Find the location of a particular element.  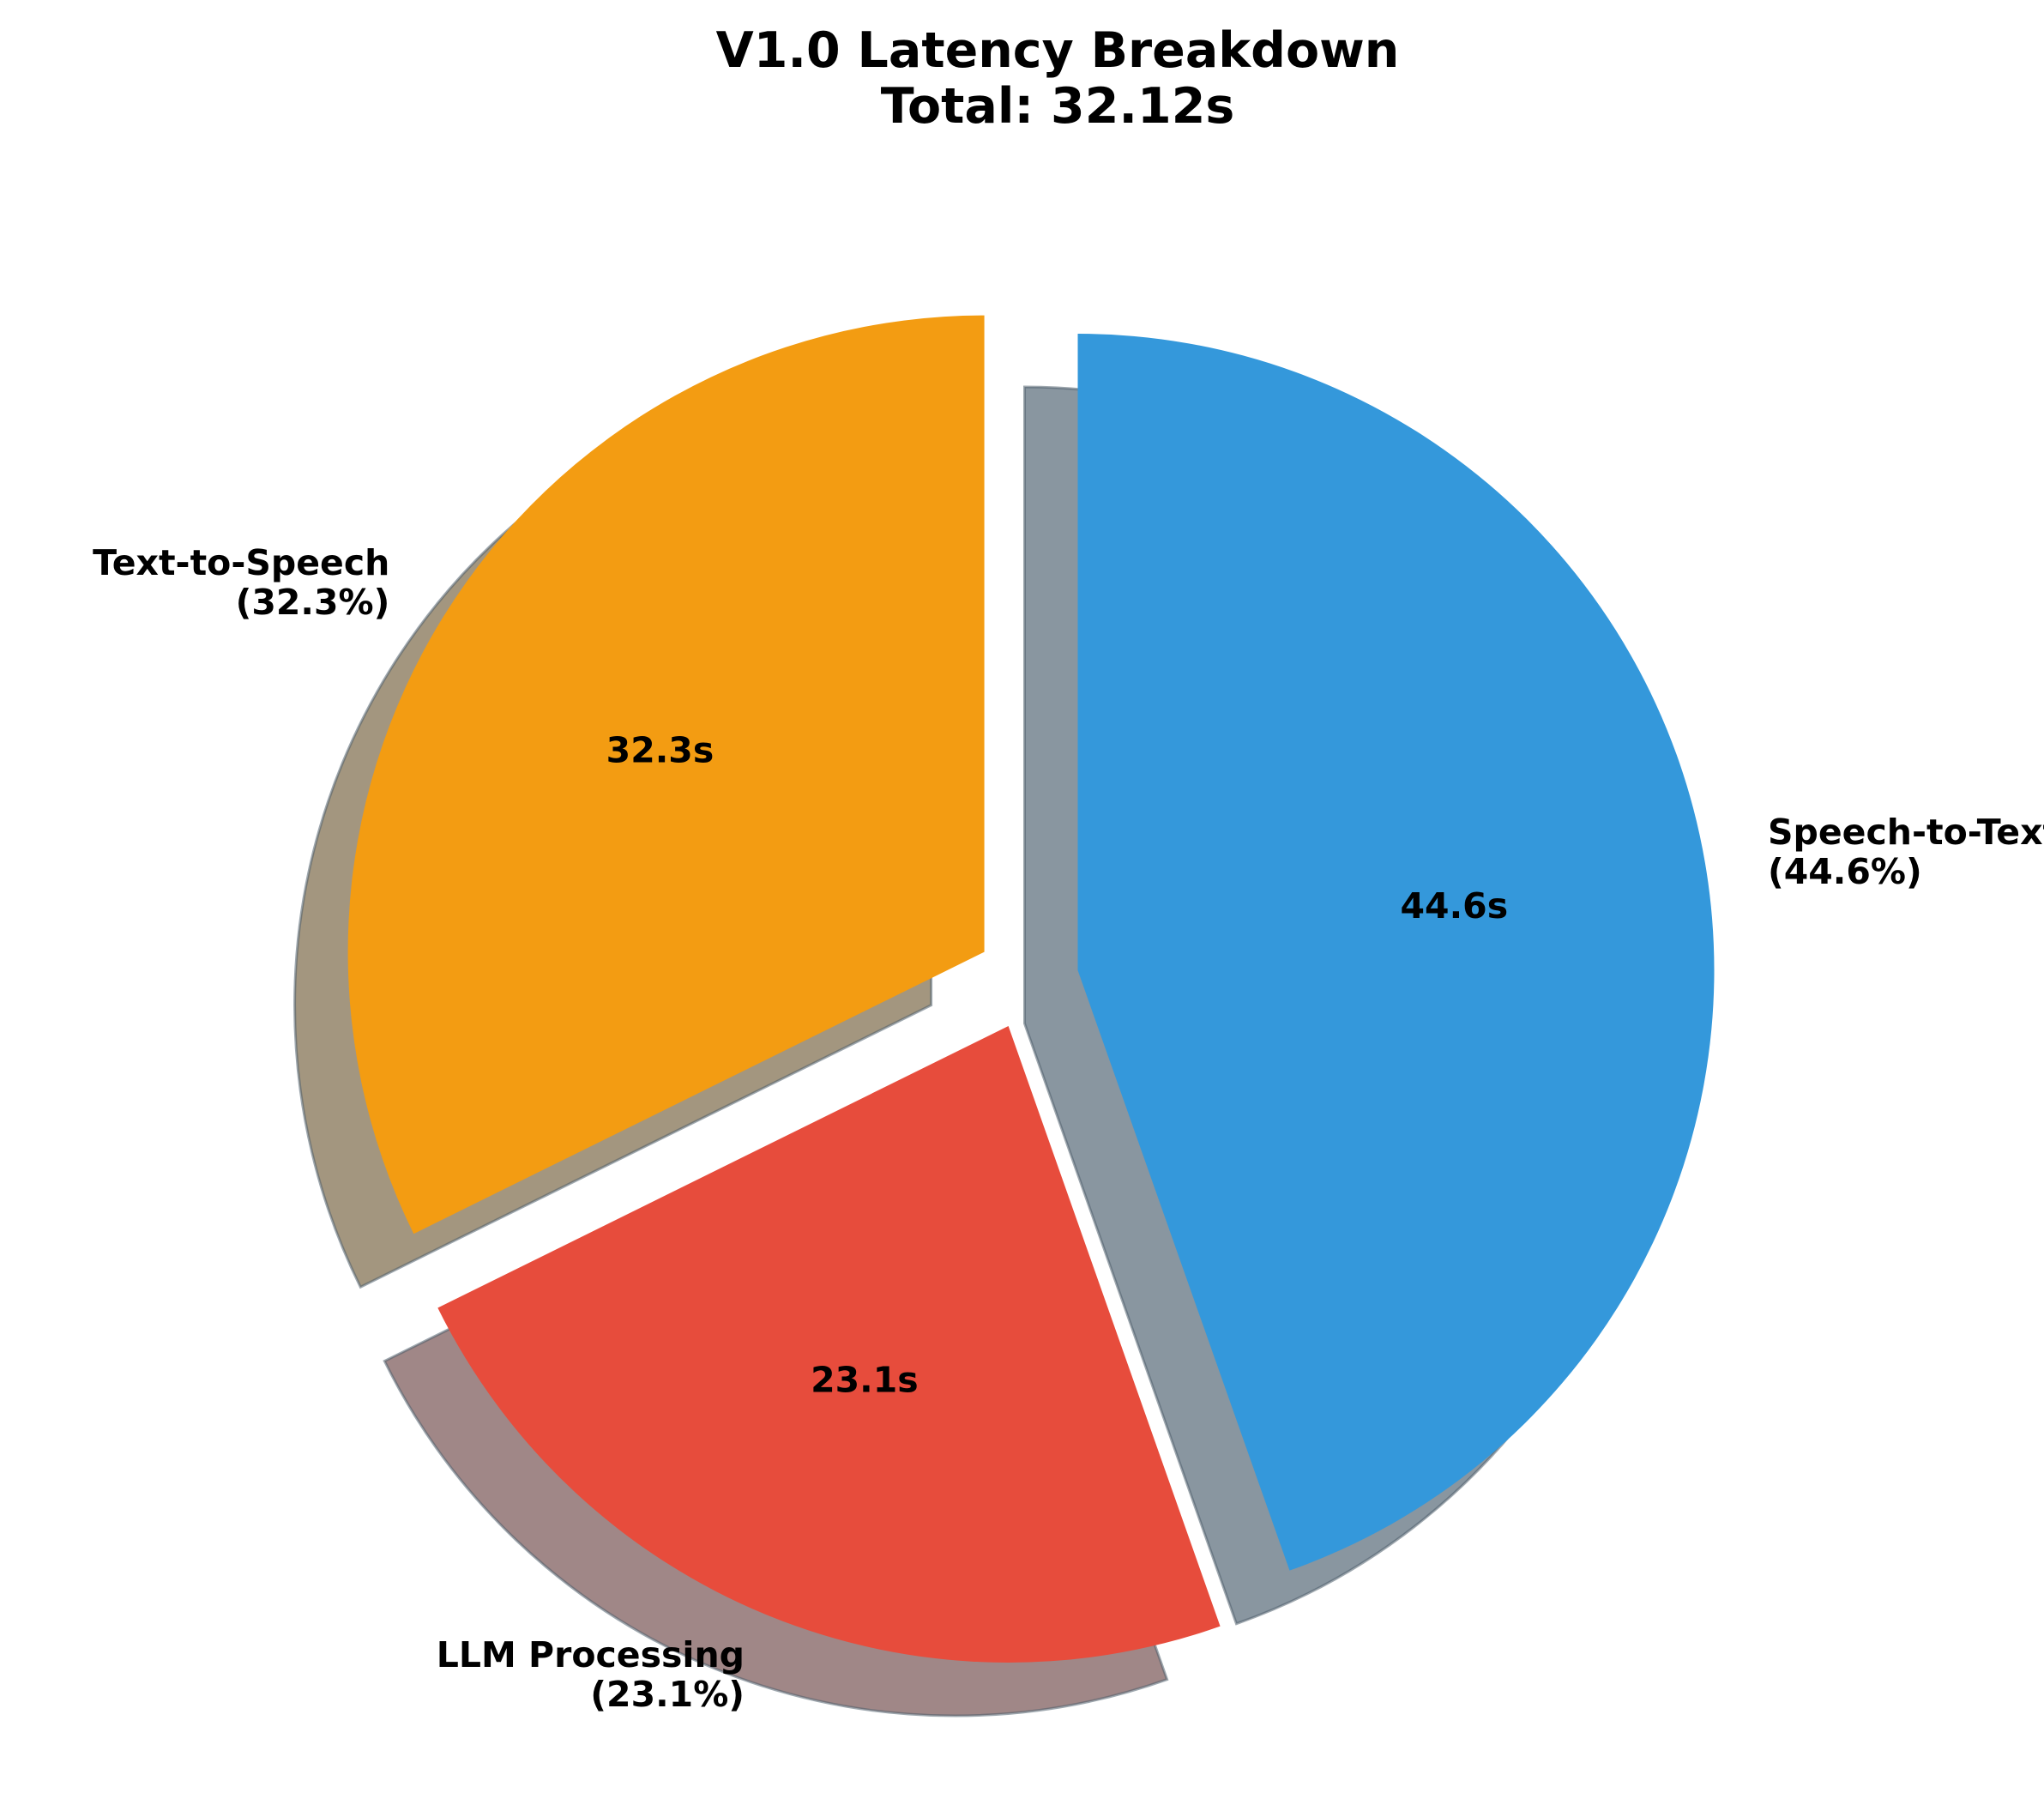

chart-title-line-2: Total: 32.12s is located at coordinates (1058, 107).